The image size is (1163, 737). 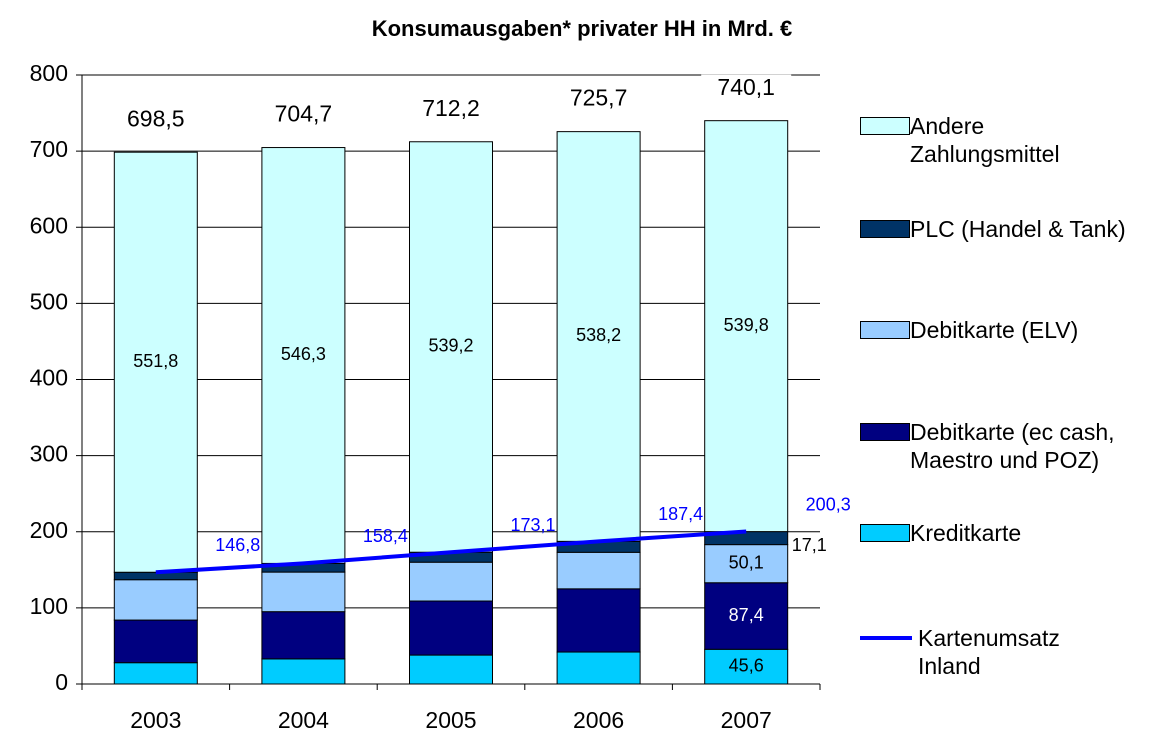 I want to click on data-label: 539,2, so click(x=450, y=346).